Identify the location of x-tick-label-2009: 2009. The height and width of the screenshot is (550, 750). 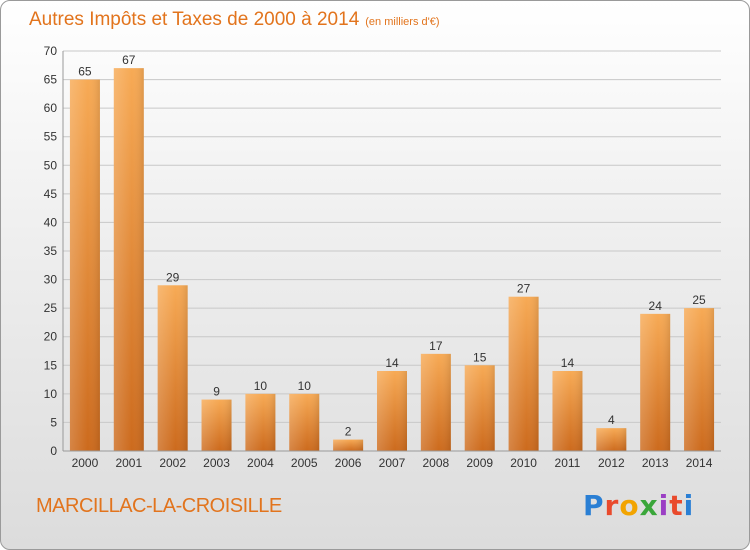
(479, 463).